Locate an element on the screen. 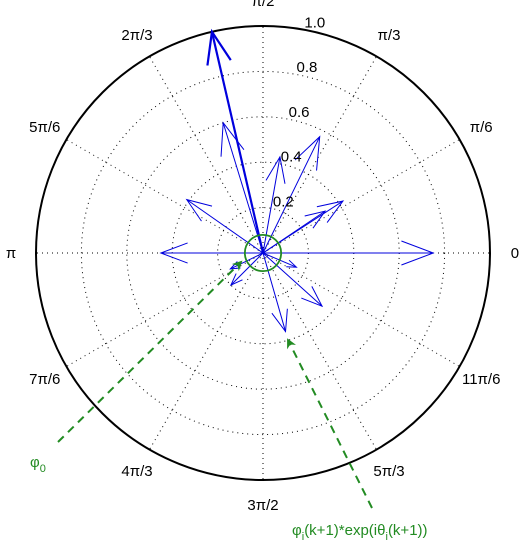 This screenshot has height=552, width=526. angle-label: 4π/3 is located at coordinates (136, 471).